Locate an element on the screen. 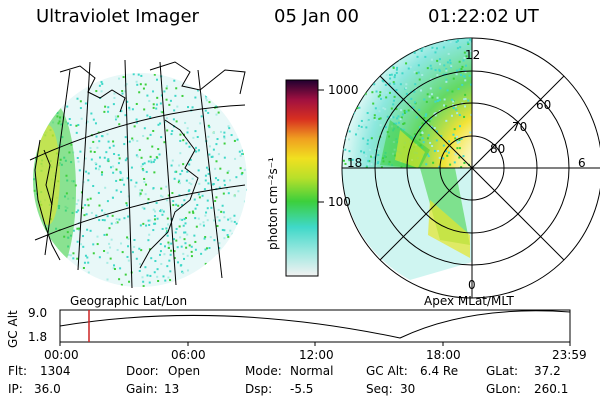 This screenshot has width=600, height=400. lat-label-60: 60 is located at coordinates (544, 105).